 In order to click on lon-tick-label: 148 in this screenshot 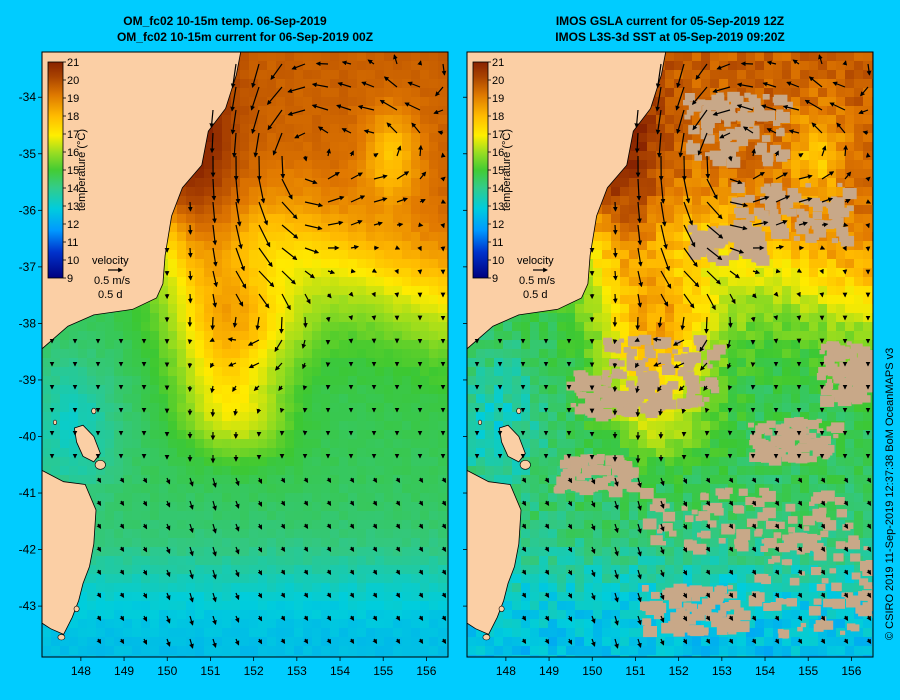, I will do `click(81, 671)`.